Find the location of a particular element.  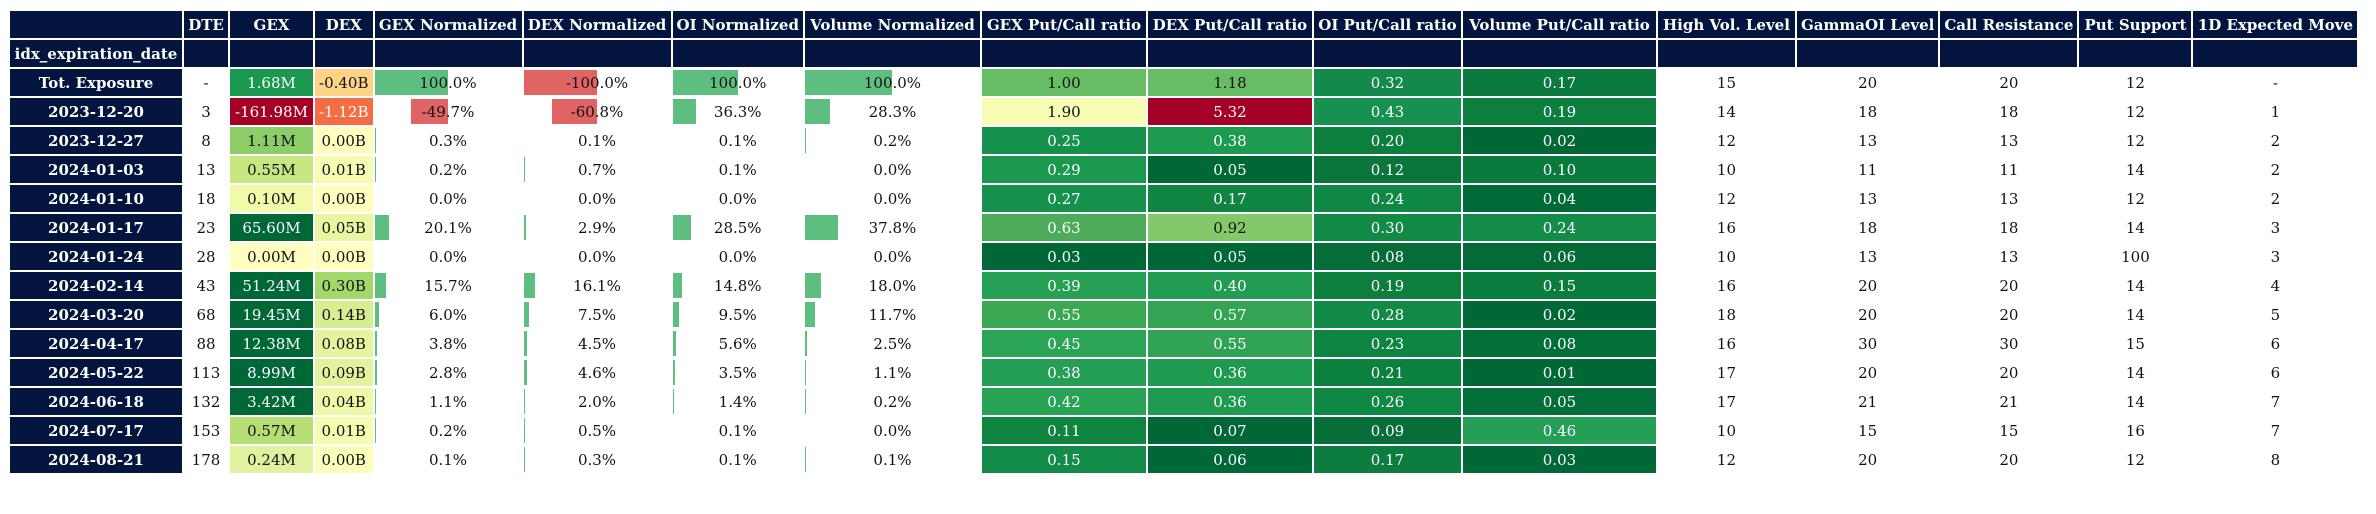

cell-call-resistance: 15 is located at coordinates (2009, 430).